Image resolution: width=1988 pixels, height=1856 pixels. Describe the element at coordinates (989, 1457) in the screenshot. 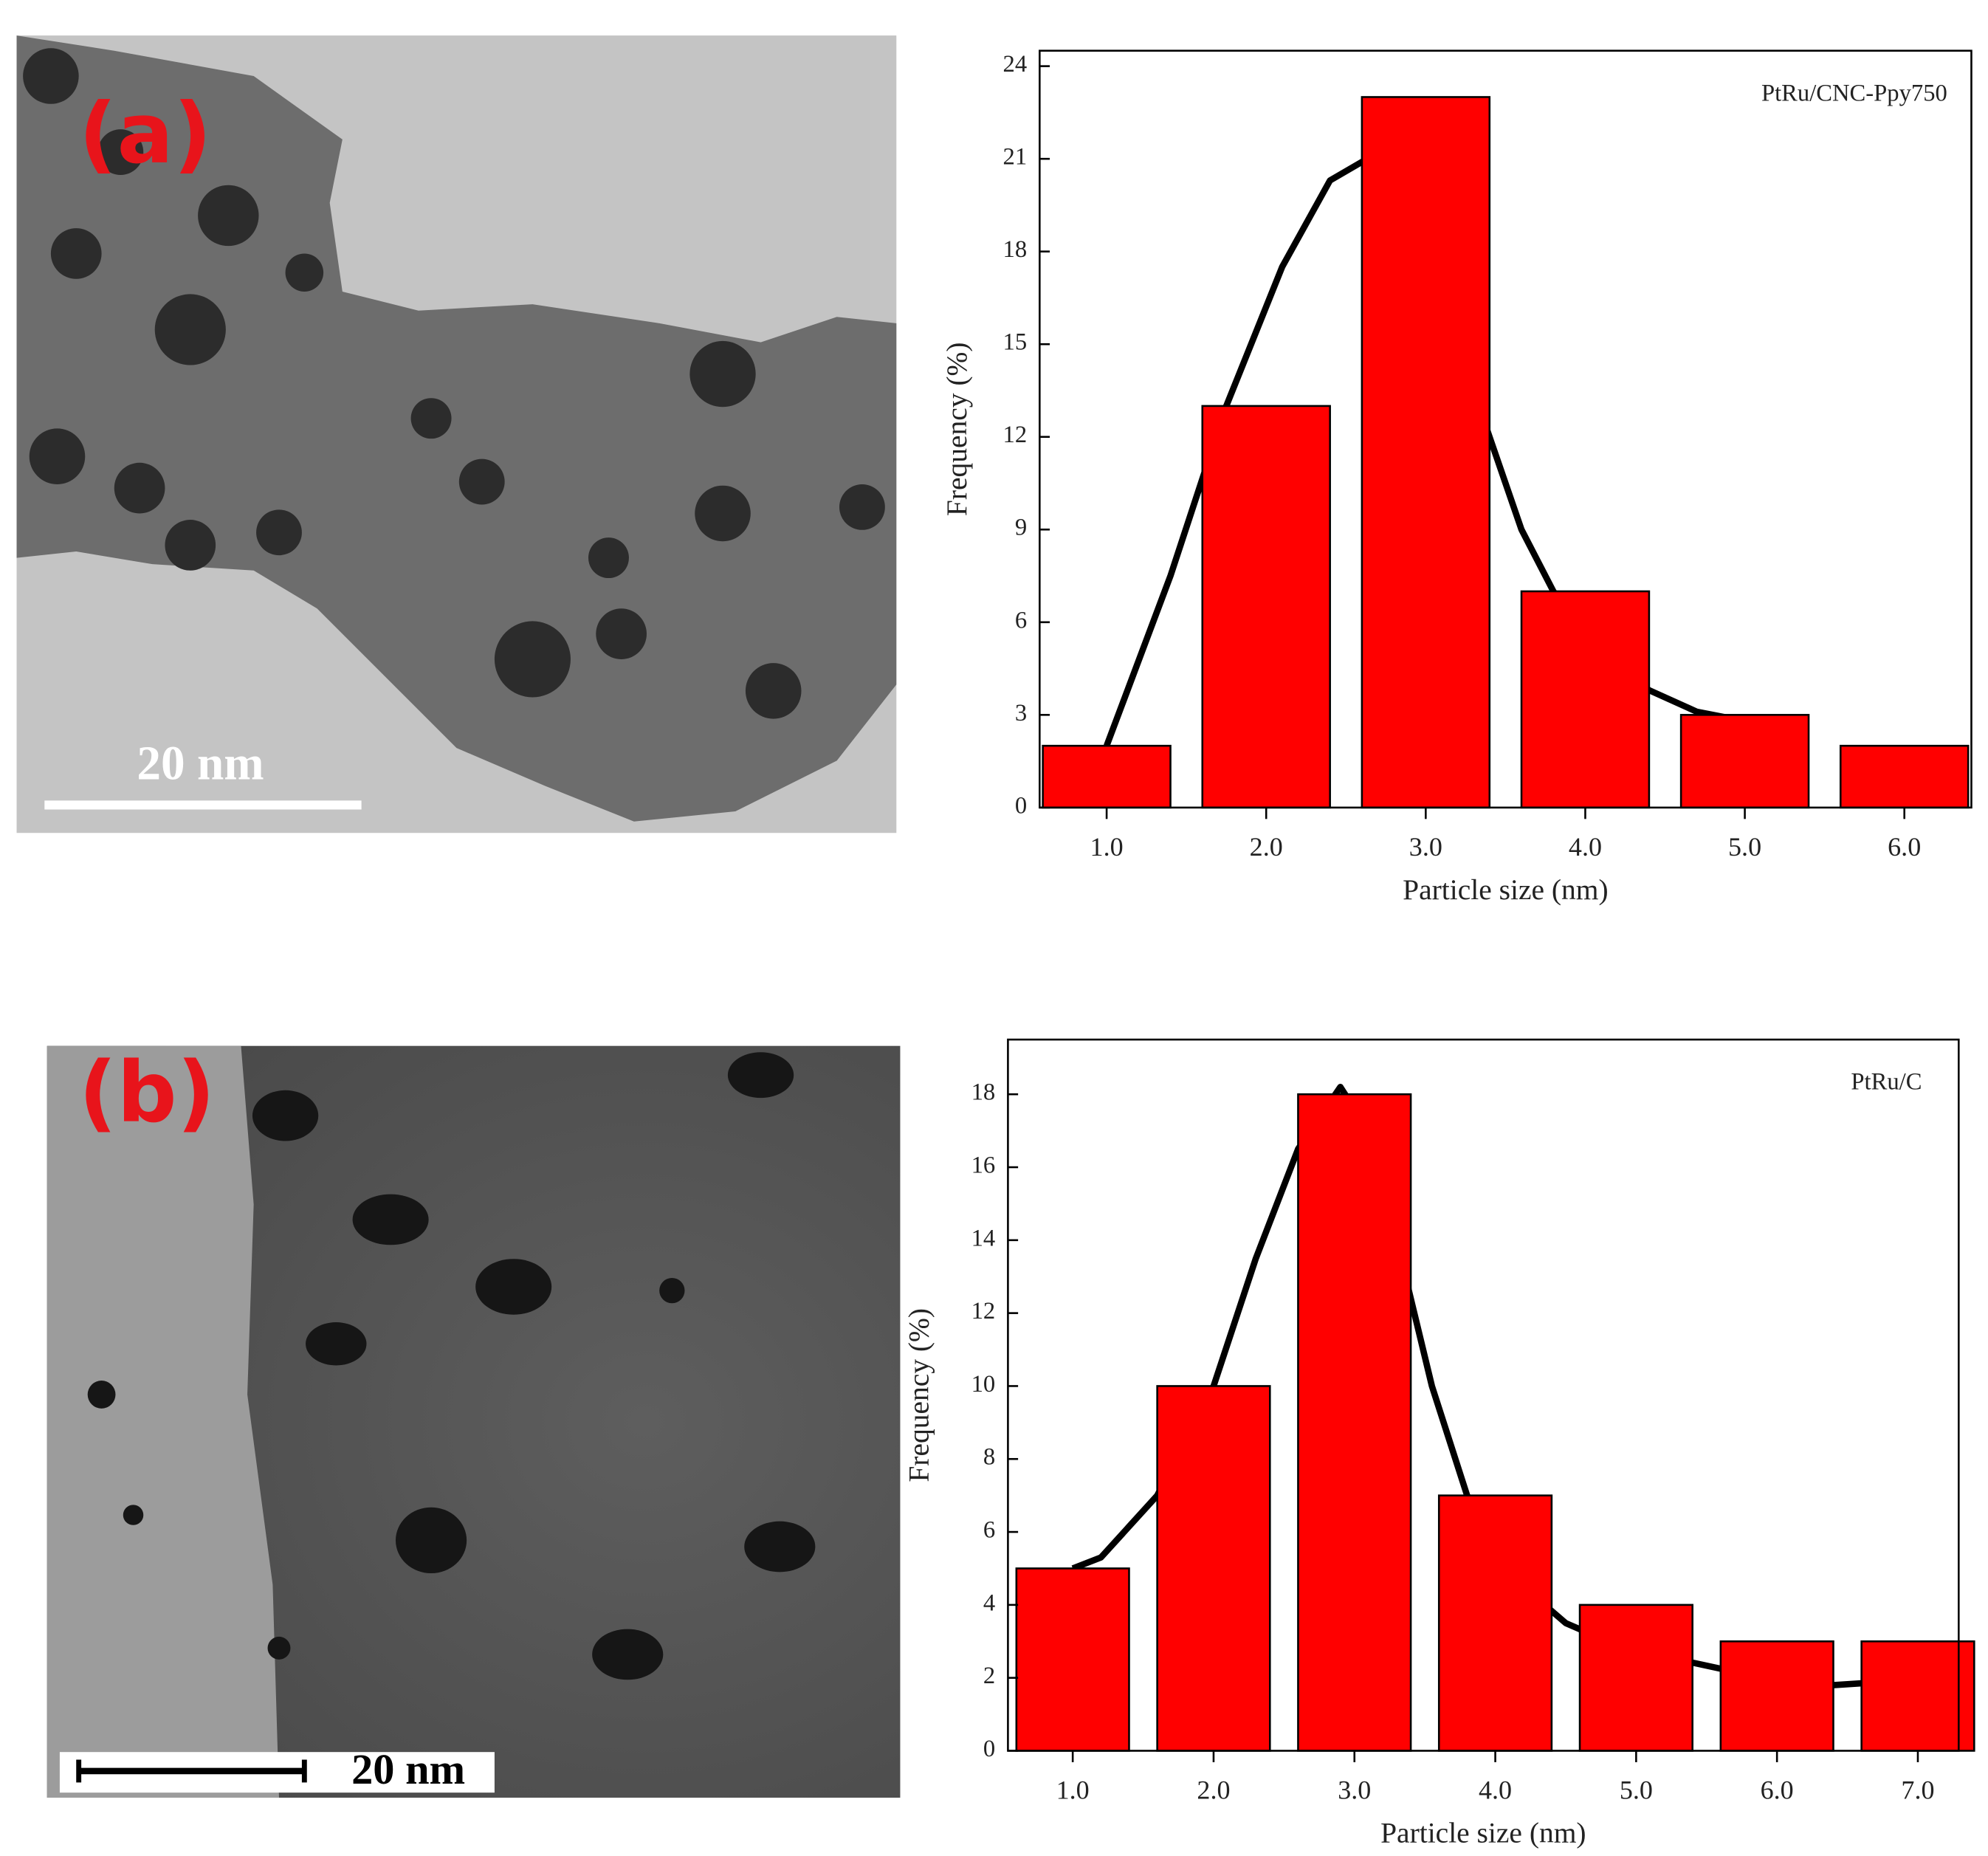

I see `y-tick-label: 8` at that location.